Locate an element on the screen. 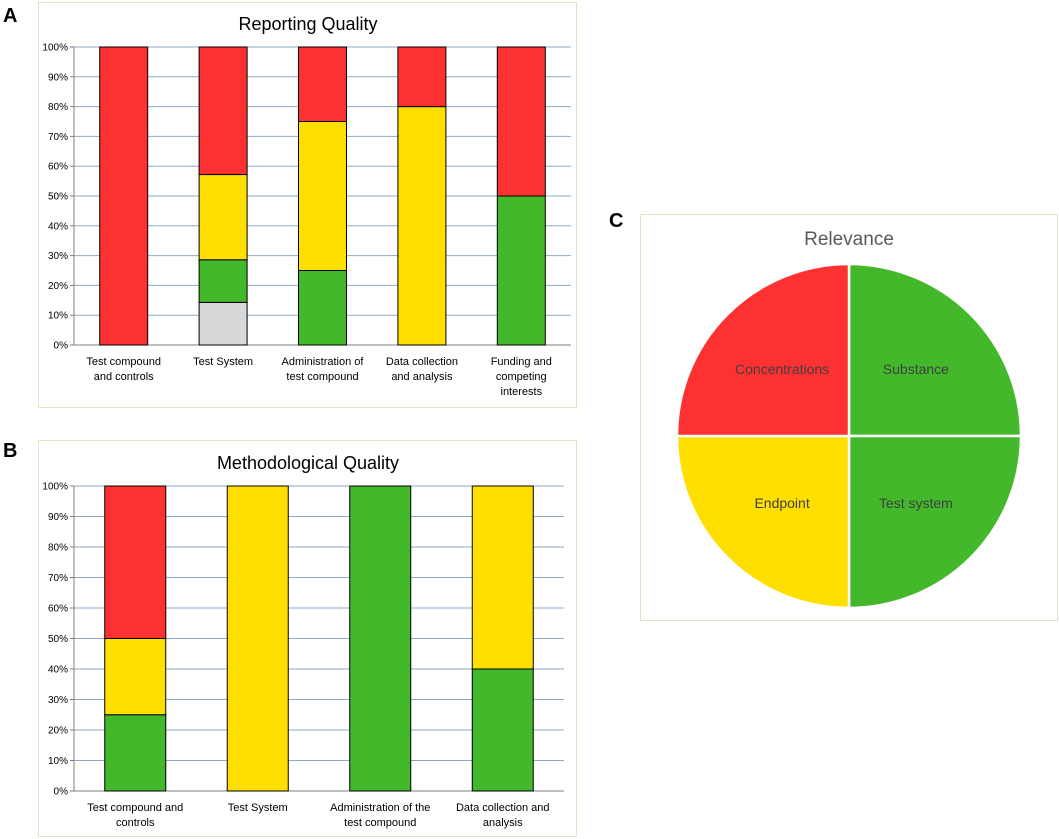 This screenshot has width=1059, height=839. panel-label-a: A is located at coordinates (10, 16).